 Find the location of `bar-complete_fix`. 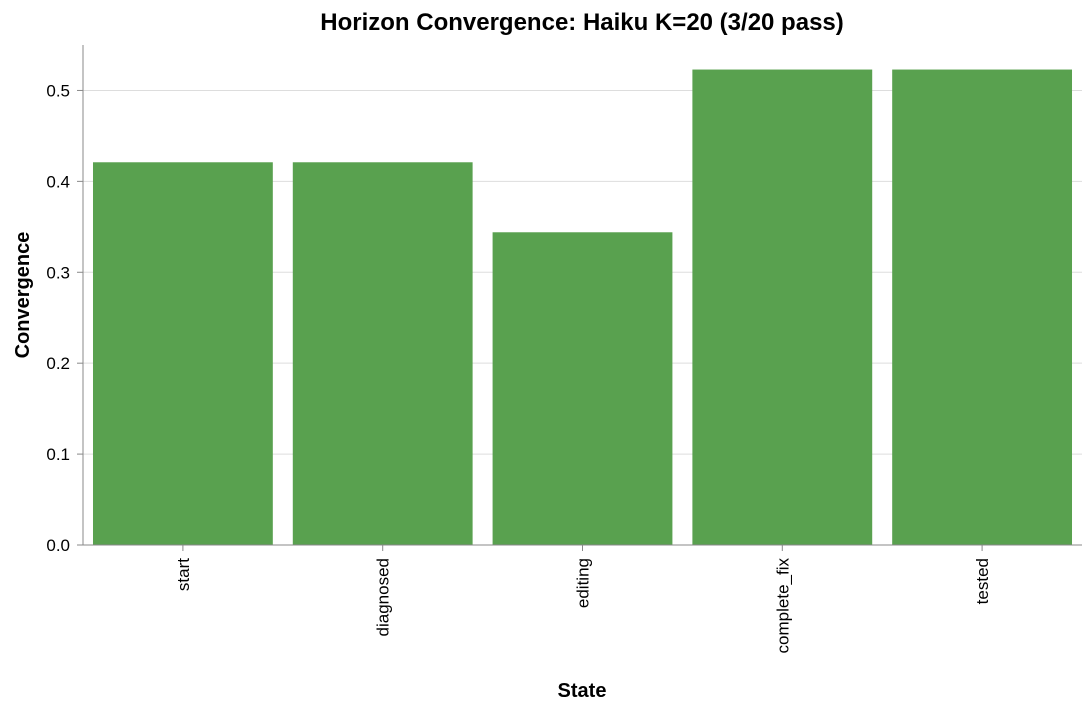

bar-complete_fix is located at coordinates (782, 307).